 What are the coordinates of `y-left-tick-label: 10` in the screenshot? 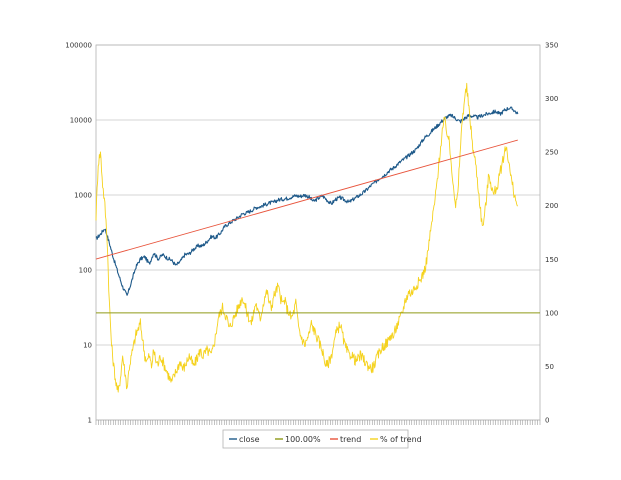 It's located at (87, 346).